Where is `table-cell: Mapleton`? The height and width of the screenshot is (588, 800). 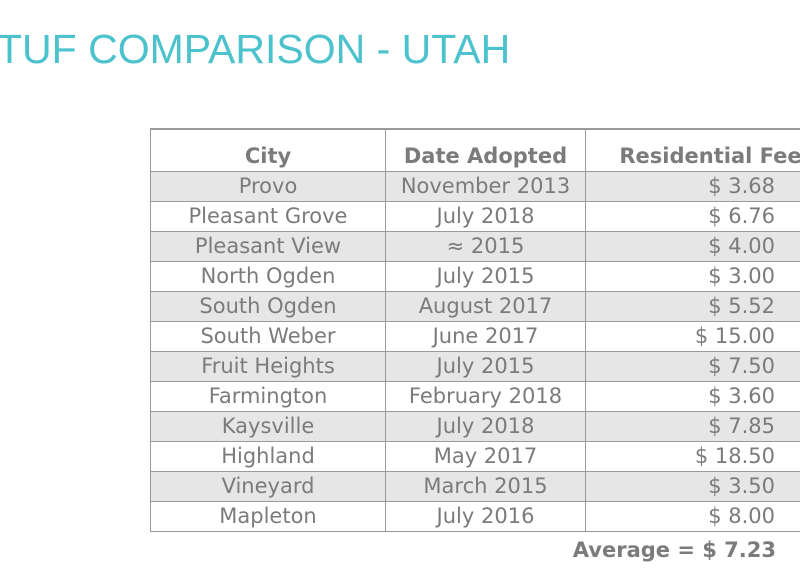
table-cell: Mapleton is located at coordinates (268, 516).